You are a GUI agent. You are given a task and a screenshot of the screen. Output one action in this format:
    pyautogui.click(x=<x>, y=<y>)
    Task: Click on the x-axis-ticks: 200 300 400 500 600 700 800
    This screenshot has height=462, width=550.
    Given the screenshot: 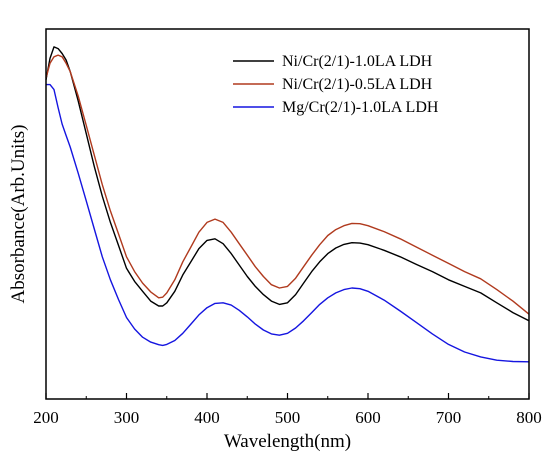 What is the action you would take?
    pyautogui.click(x=287, y=410)
    